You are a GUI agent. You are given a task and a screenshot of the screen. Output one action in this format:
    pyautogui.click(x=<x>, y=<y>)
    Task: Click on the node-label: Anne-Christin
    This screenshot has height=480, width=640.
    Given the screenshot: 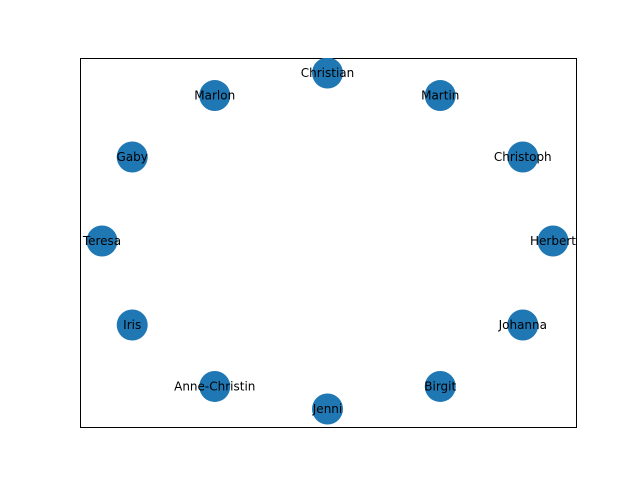 What is the action you would take?
    pyautogui.click(x=214, y=386)
    